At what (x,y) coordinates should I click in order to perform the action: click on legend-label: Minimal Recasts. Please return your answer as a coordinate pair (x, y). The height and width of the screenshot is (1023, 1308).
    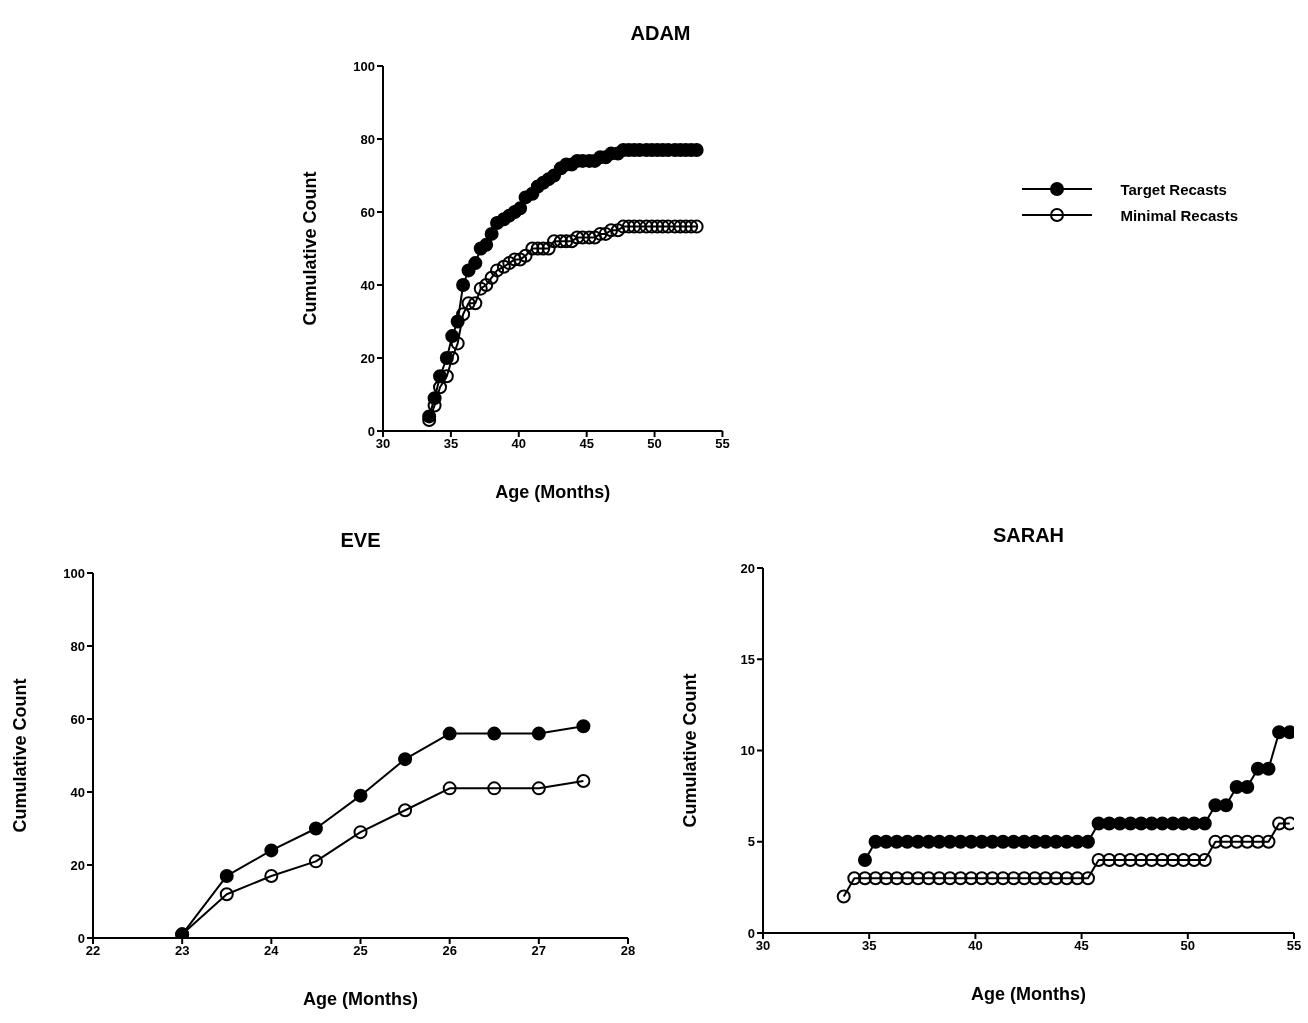
    Looking at the image, I should click on (1179, 215).